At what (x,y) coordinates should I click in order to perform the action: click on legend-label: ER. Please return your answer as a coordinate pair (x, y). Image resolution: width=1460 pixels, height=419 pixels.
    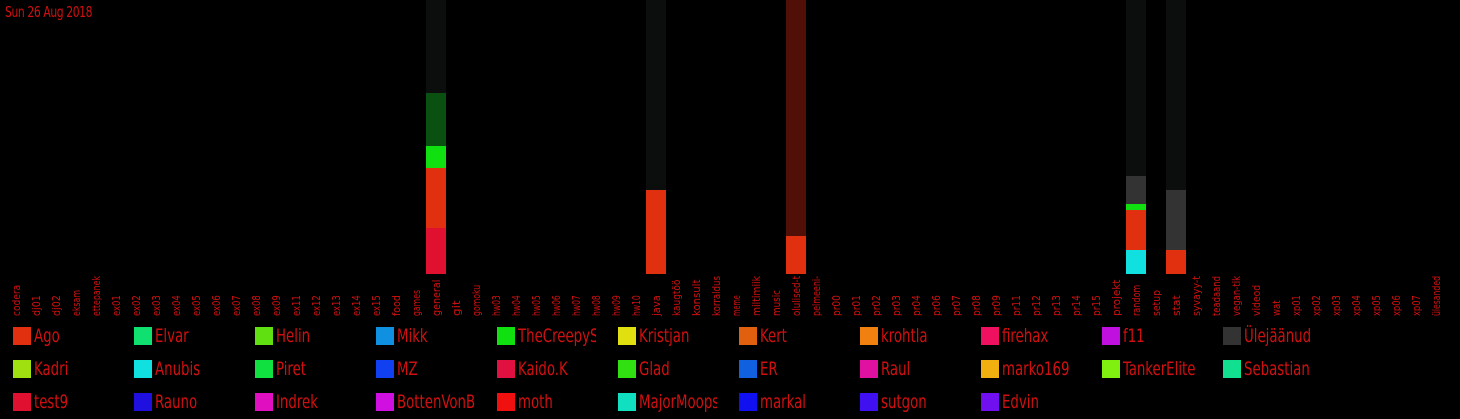
    Looking at the image, I should click on (769, 369).